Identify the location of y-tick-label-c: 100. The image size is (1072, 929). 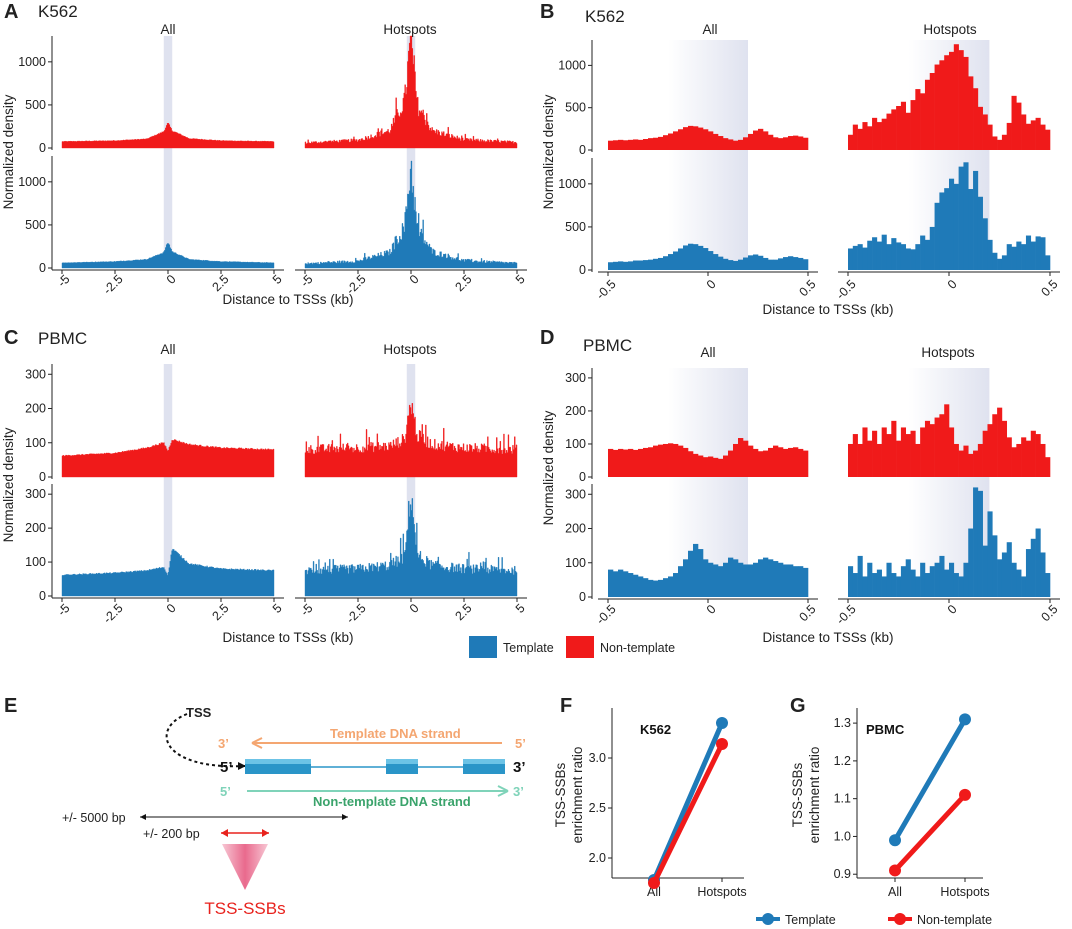
(35, 562).